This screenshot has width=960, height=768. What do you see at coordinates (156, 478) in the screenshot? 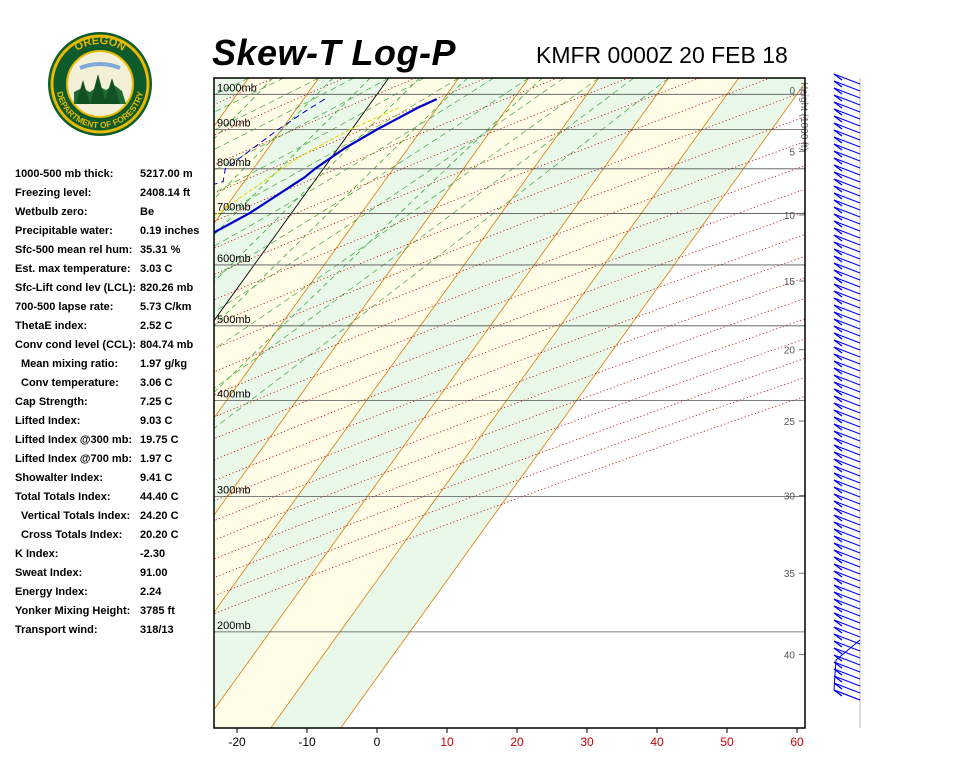
I see `index-value: 9.41 C` at bounding box center [156, 478].